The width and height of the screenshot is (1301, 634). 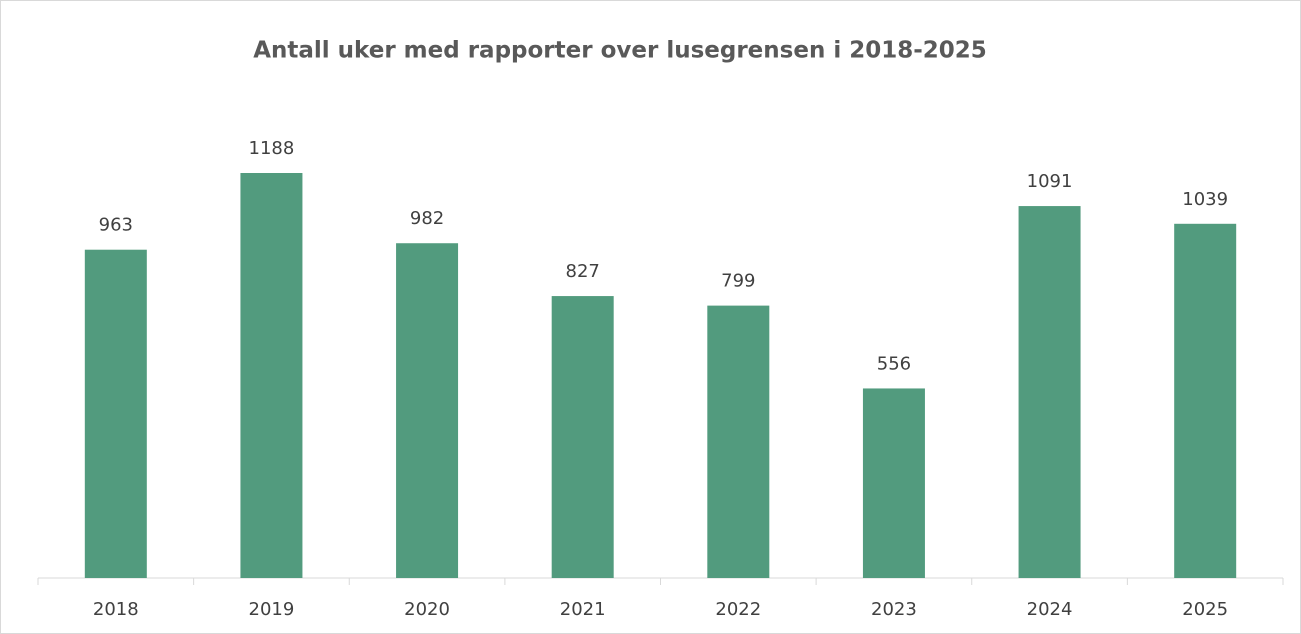 What do you see at coordinates (583, 609) in the screenshot?
I see `x-tick-label: 2021` at bounding box center [583, 609].